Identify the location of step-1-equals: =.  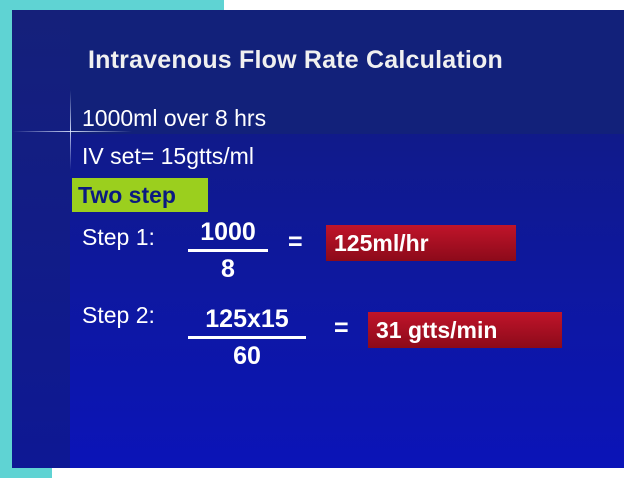
(295, 242).